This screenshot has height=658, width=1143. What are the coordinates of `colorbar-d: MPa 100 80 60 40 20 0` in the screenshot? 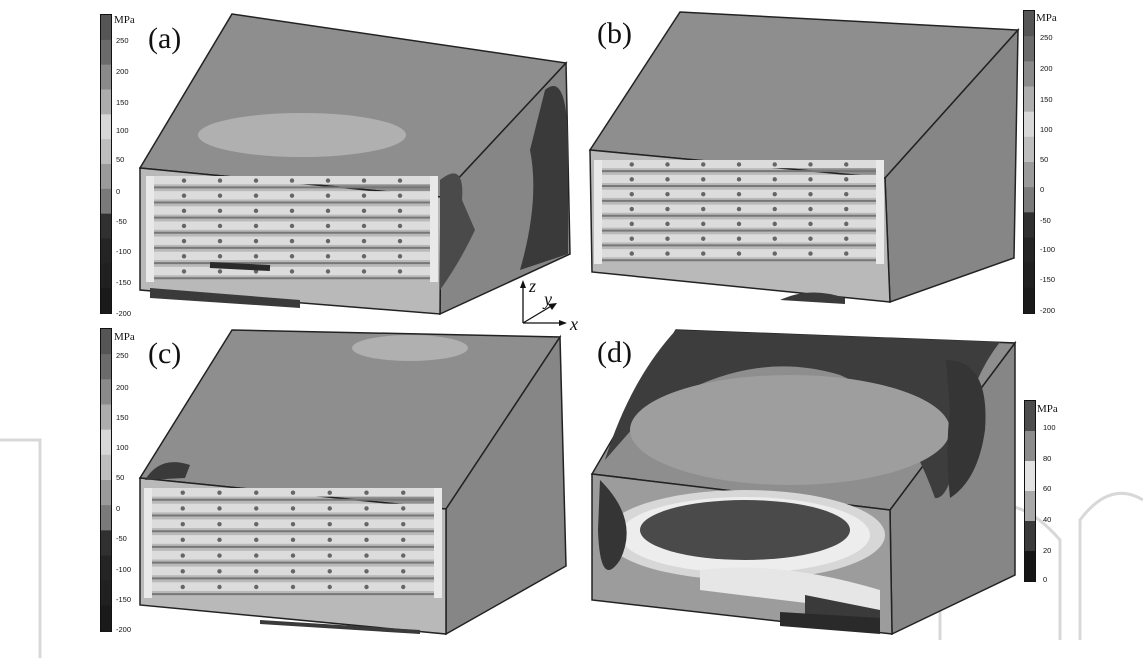 It's located at (1041, 492).